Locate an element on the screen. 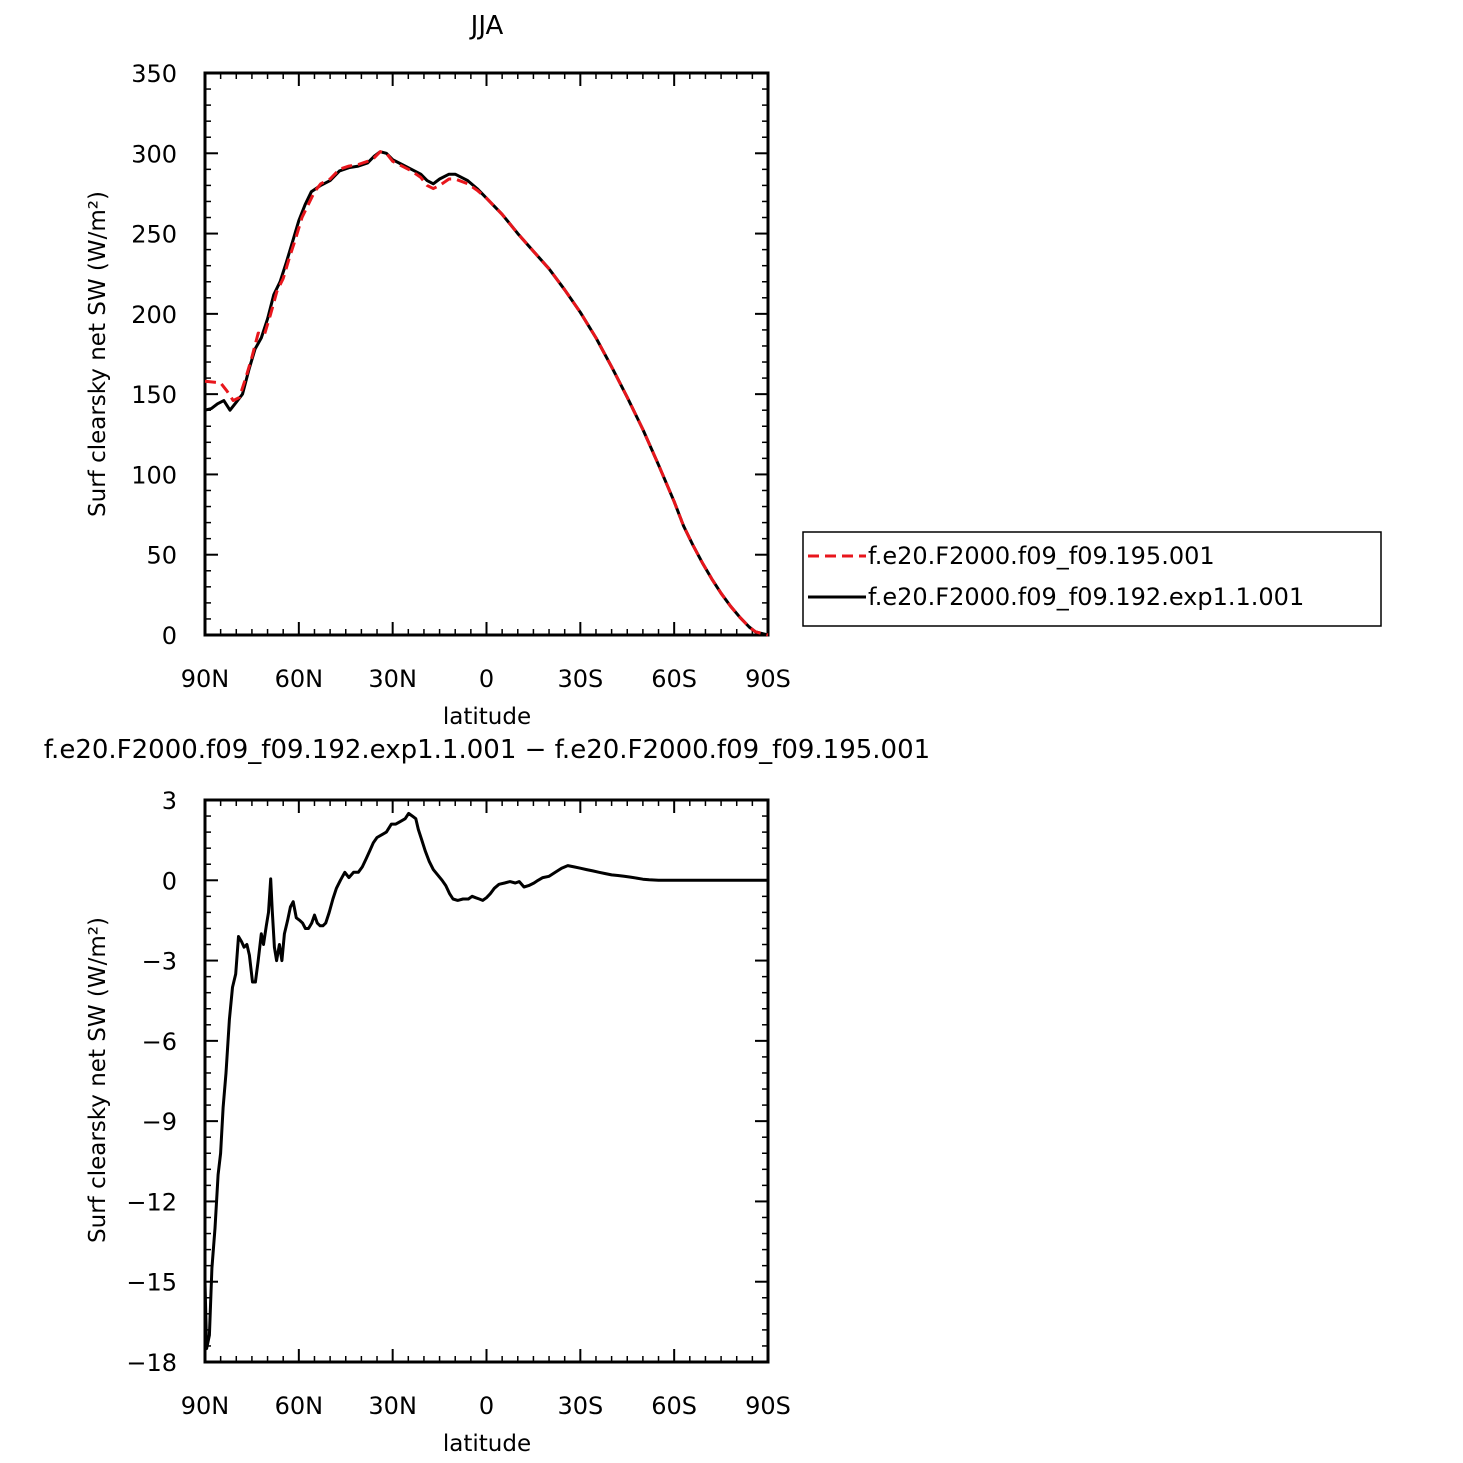 Image resolution: width=1463 pixels, height=1463 pixels. bottom-y-tick-label: 3 is located at coordinates (169, 801).